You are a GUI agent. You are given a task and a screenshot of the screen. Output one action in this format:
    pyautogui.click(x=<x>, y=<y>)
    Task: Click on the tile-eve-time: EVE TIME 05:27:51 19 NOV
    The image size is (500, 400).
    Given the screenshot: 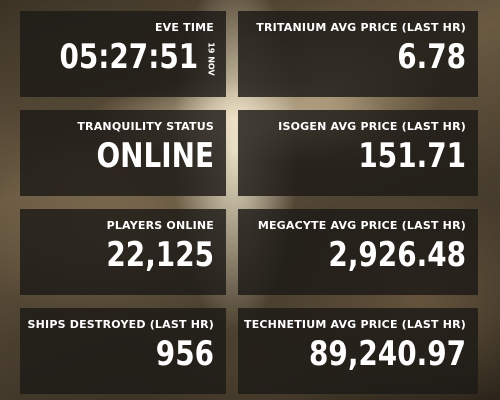 What is the action you would take?
    pyautogui.click(x=123, y=54)
    